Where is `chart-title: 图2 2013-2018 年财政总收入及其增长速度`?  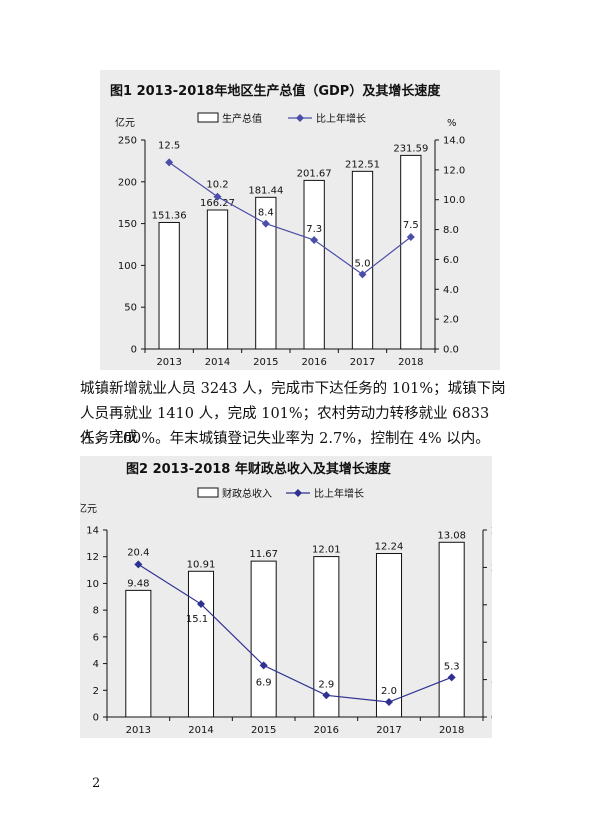 chart-title: 图2 2013-2018 年财政总收入及其增长速度 is located at coordinates (259, 469).